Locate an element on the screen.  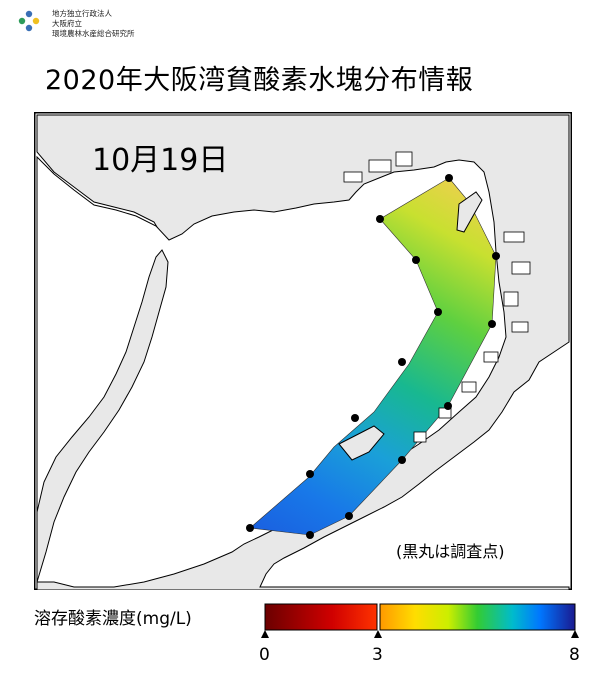
page-title: 2020年大阪湾貧酸素水塊分布情報 is located at coordinates (259, 80).